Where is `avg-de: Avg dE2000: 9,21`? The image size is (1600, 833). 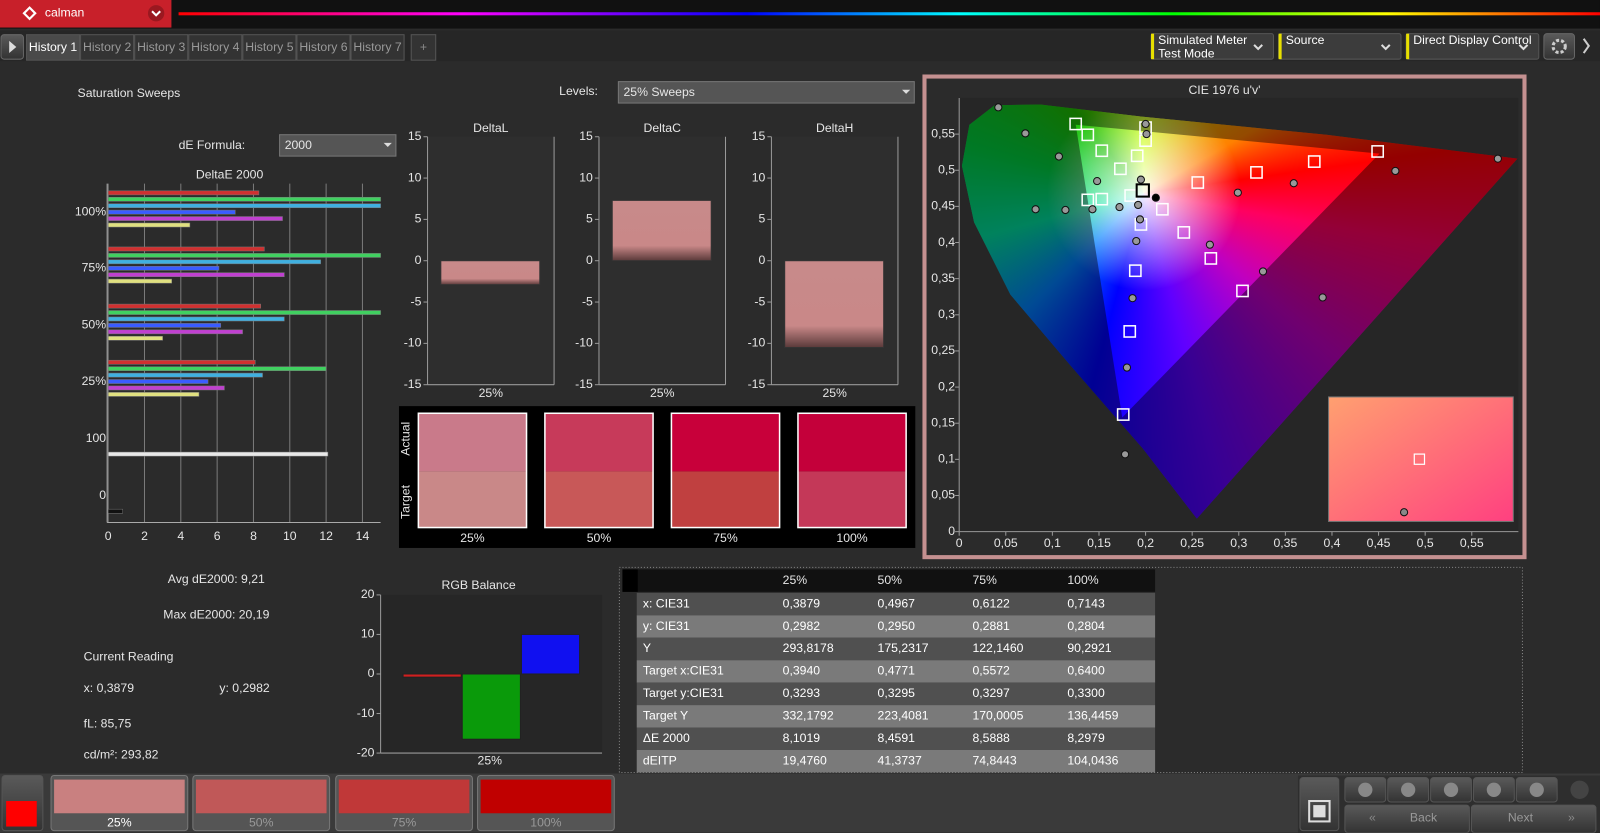 avg-de: Avg dE2000: 9,21 is located at coordinates (216, 579).